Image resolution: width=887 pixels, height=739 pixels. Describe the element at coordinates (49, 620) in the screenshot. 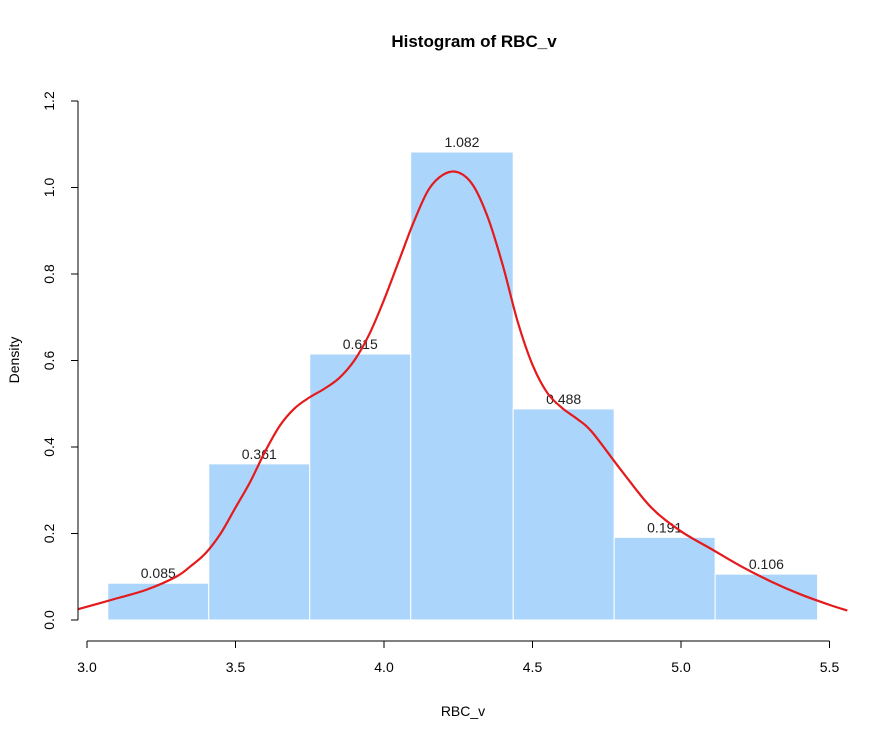

I see `y-tick-label: 0.0` at that location.